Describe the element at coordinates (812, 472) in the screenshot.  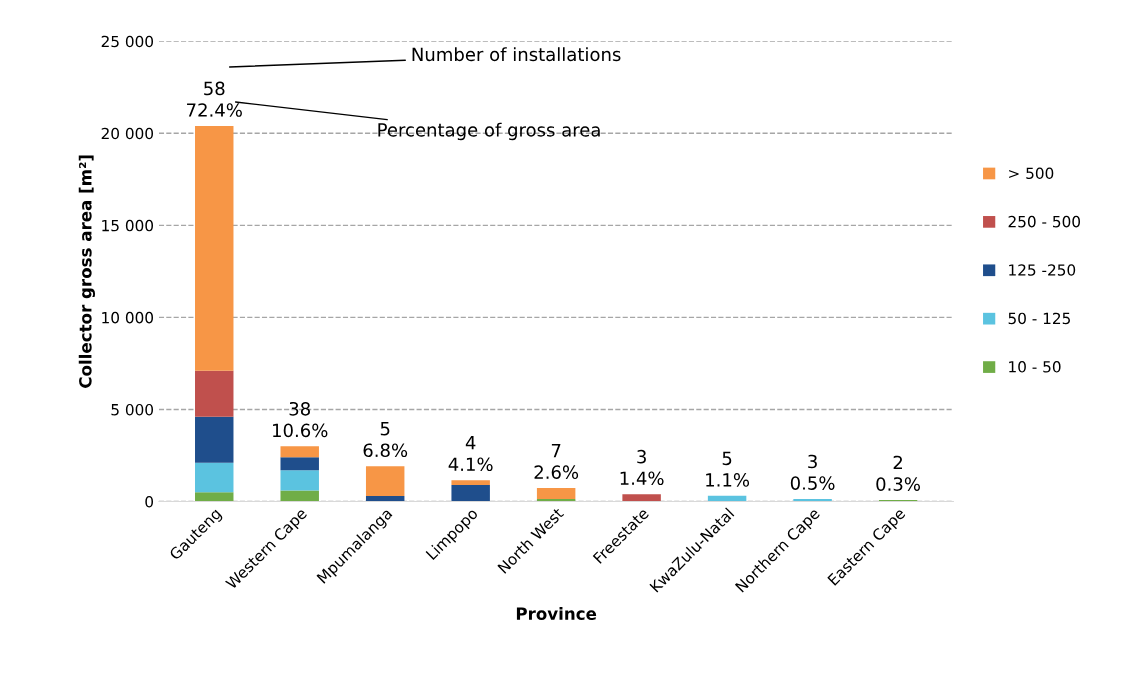
I see `annotation: 3 0.5%` at that location.